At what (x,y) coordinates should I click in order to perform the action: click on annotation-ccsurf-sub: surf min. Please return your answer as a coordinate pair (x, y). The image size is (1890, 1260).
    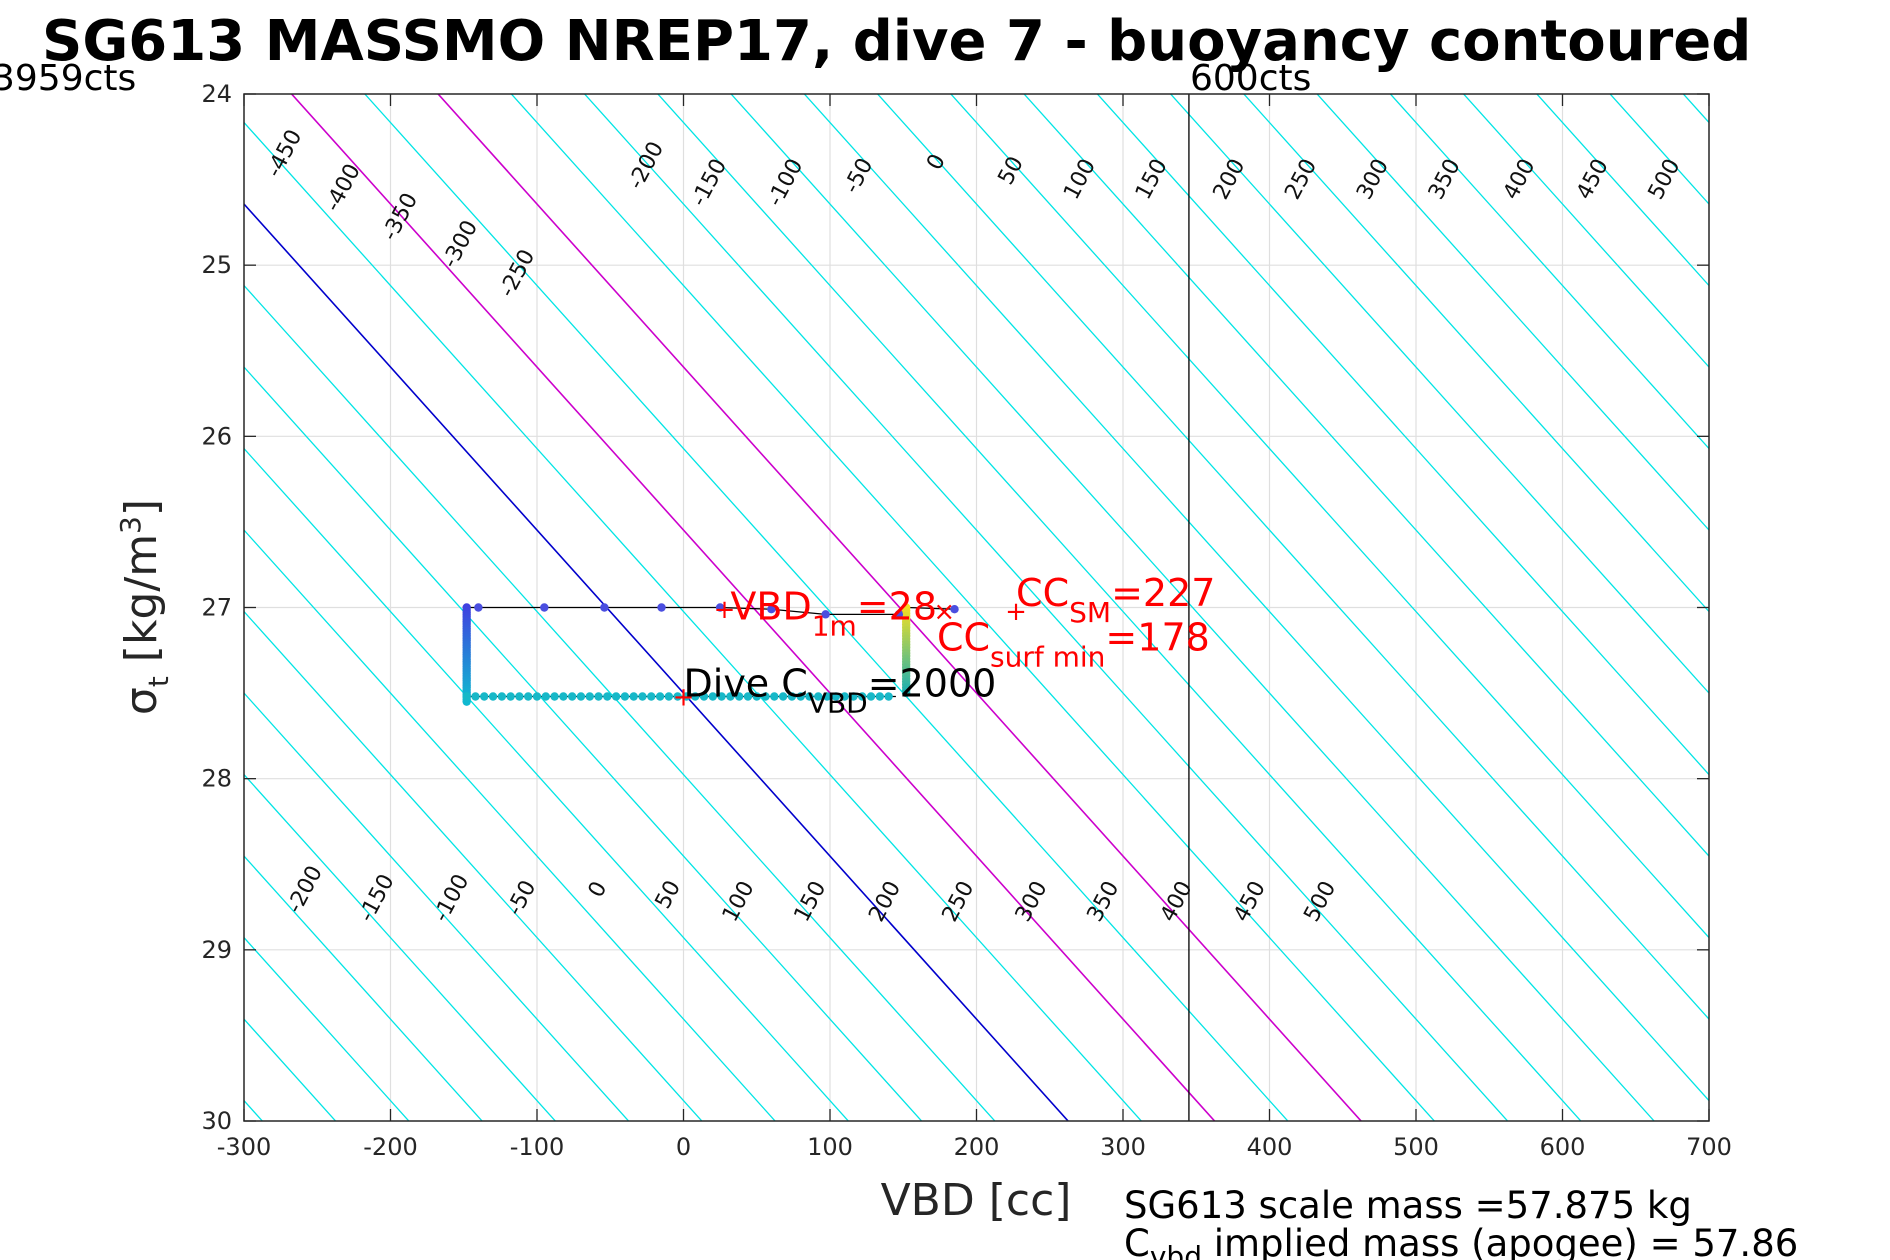
    Looking at the image, I should click on (1047, 656).